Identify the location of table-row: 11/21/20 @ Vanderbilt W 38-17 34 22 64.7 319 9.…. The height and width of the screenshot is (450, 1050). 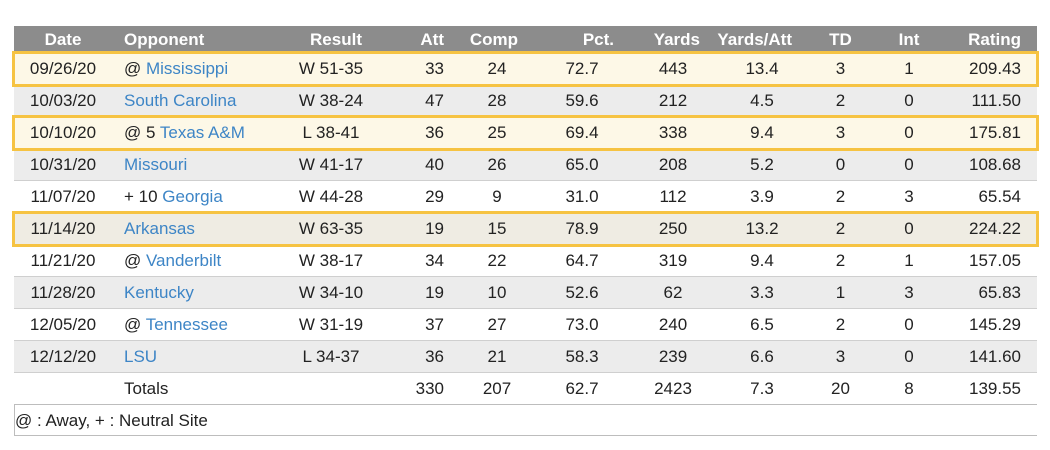
(525, 260).